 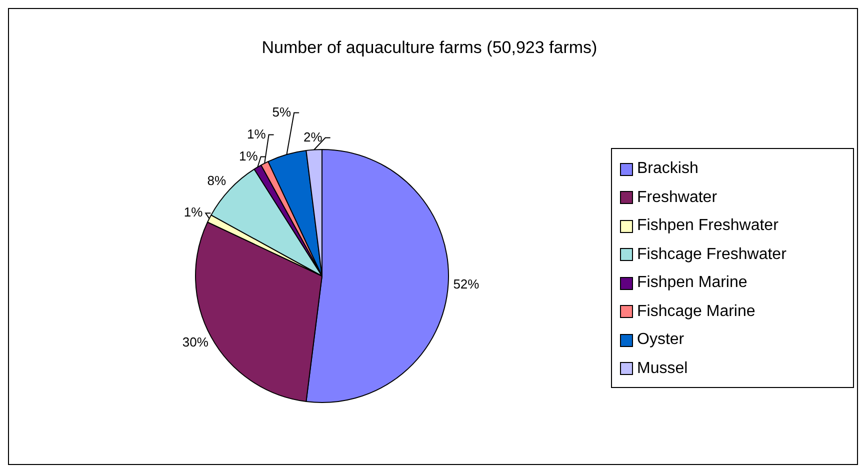 What do you see at coordinates (707, 226) in the screenshot?
I see `legend-label: Fishpen Freshwater` at bounding box center [707, 226].